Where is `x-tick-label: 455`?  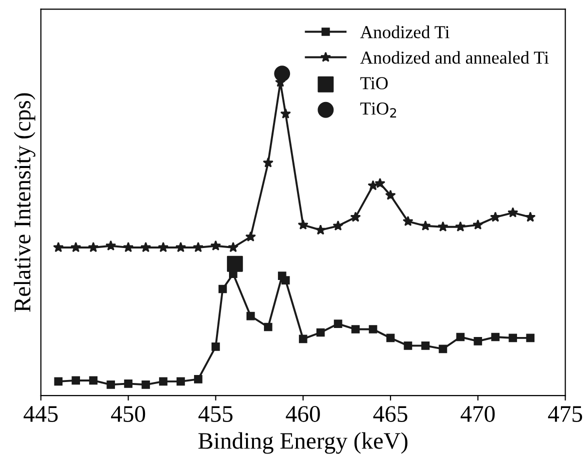 x-tick-label: 455 is located at coordinates (215, 414).